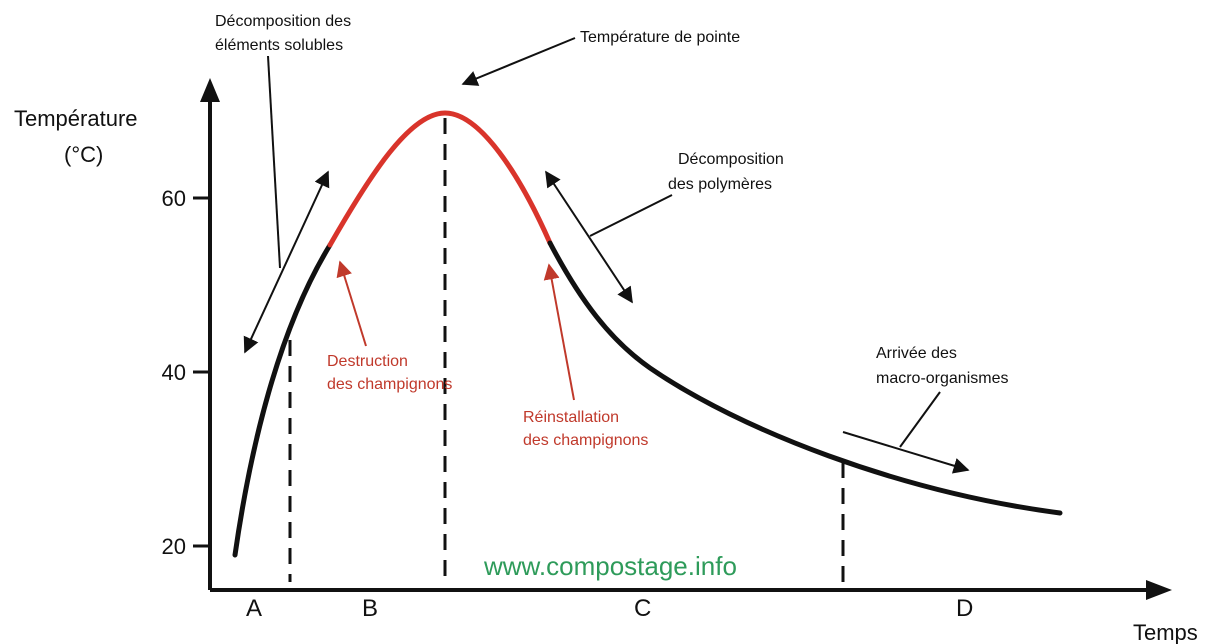 The image size is (1221, 644). Describe the element at coordinates (1165, 632) in the screenshot. I see `x-label: Temps` at that location.